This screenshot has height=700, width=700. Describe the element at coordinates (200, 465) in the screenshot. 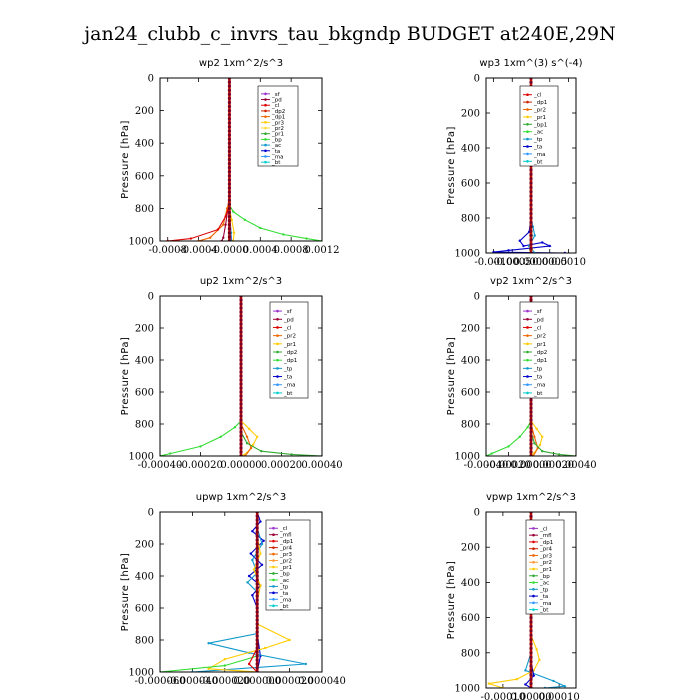

I see `x-tick-label: -0.00020` at that location.